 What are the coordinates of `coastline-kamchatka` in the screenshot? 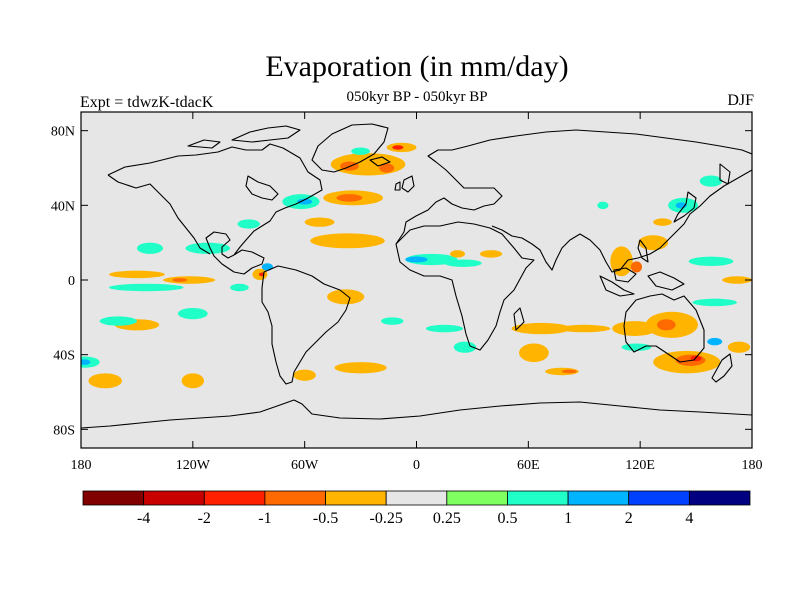 It's located at (725, 174).